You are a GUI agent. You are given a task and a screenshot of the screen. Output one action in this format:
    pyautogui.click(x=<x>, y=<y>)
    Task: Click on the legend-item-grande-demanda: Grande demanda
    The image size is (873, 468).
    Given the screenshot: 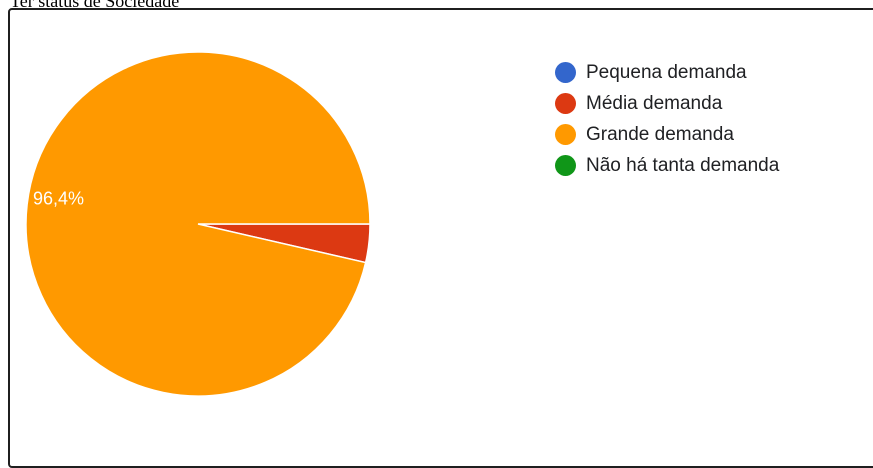 What is the action you would take?
    pyautogui.click(x=667, y=134)
    